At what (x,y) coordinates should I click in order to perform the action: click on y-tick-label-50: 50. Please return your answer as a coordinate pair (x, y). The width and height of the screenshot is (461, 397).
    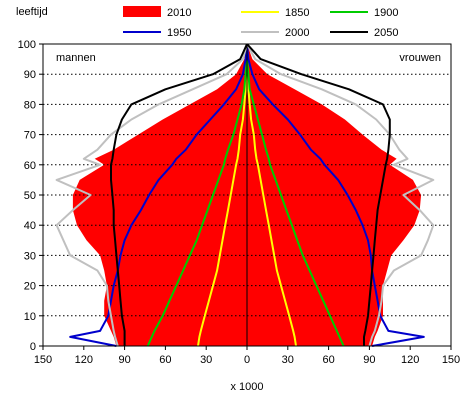
    Looking at the image, I should click on (30, 196).